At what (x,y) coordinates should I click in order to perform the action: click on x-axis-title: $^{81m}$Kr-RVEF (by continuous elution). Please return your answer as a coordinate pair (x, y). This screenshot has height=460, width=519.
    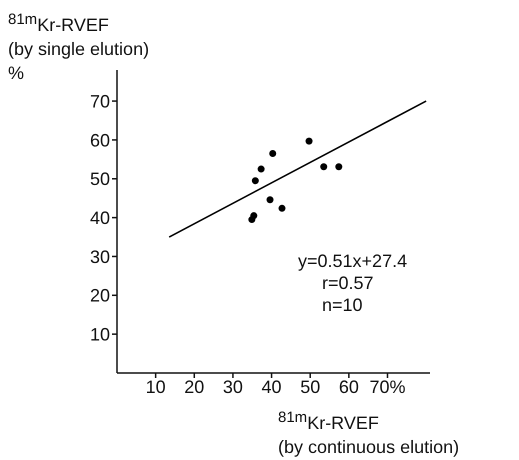
    Looking at the image, I should click on (369, 433).